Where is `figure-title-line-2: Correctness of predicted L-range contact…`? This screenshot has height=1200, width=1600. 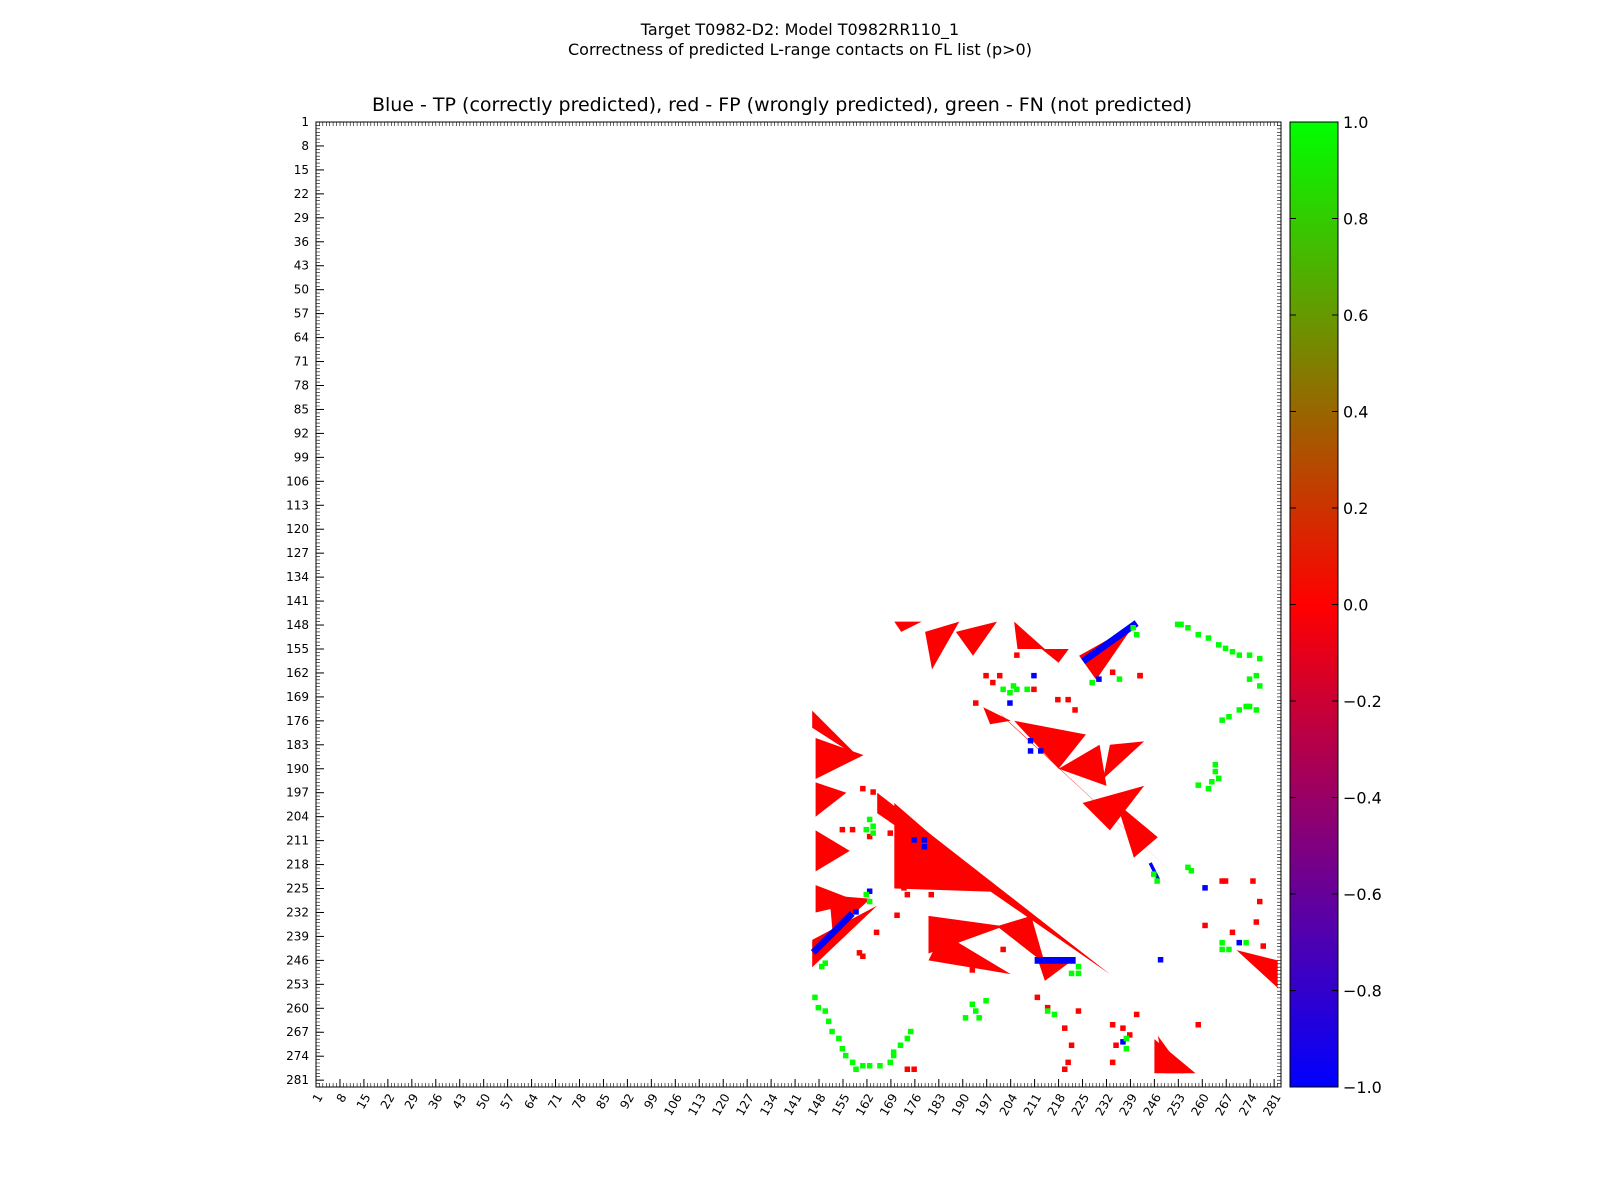
figure-title-line-2: Correctness of predicted L-range contact… is located at coordinates (800, 49).